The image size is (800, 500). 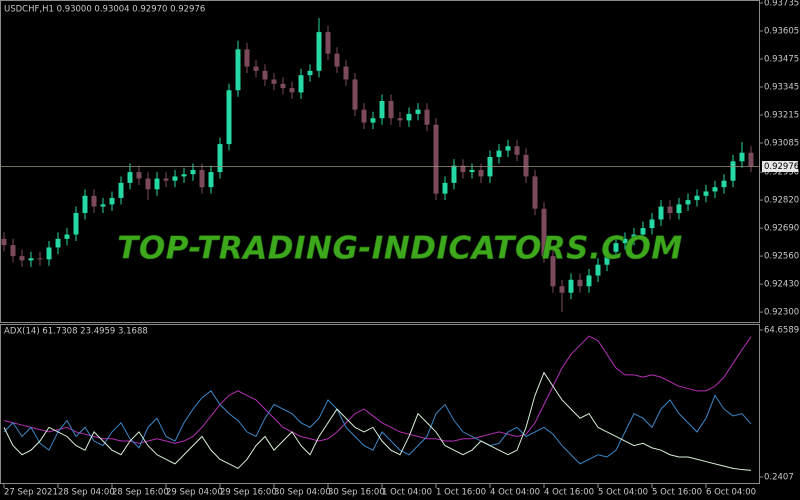 What do you see at coordinates (731, 493) in the screenshot?
I see `x-tick-label: 6 Oct 04:00` at bounding box center [731, 493].